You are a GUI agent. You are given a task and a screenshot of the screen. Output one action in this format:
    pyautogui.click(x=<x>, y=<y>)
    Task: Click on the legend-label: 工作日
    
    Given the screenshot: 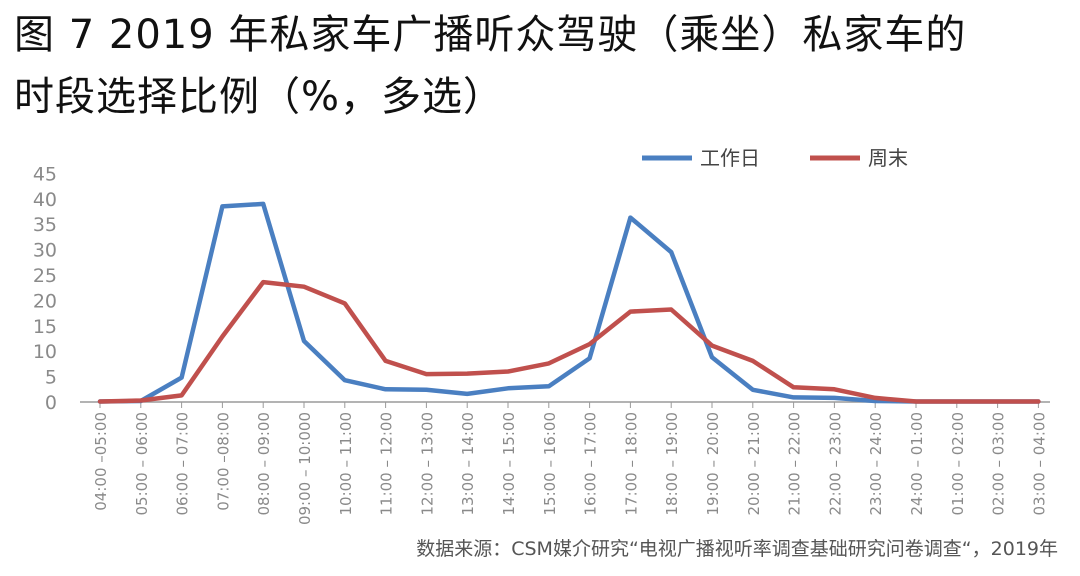 What is the action you would take?
    pyautogui.click(x=730, y=158)
    